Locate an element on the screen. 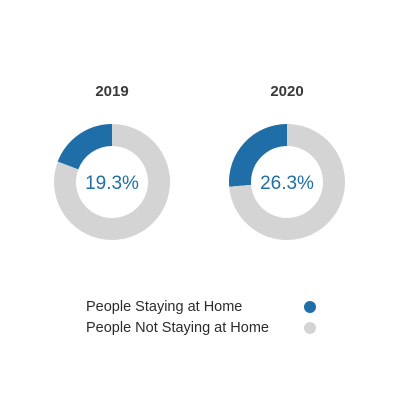 The image size is (400, 400). center-label-2019: 19.3% is located at coordinates (112, 183).